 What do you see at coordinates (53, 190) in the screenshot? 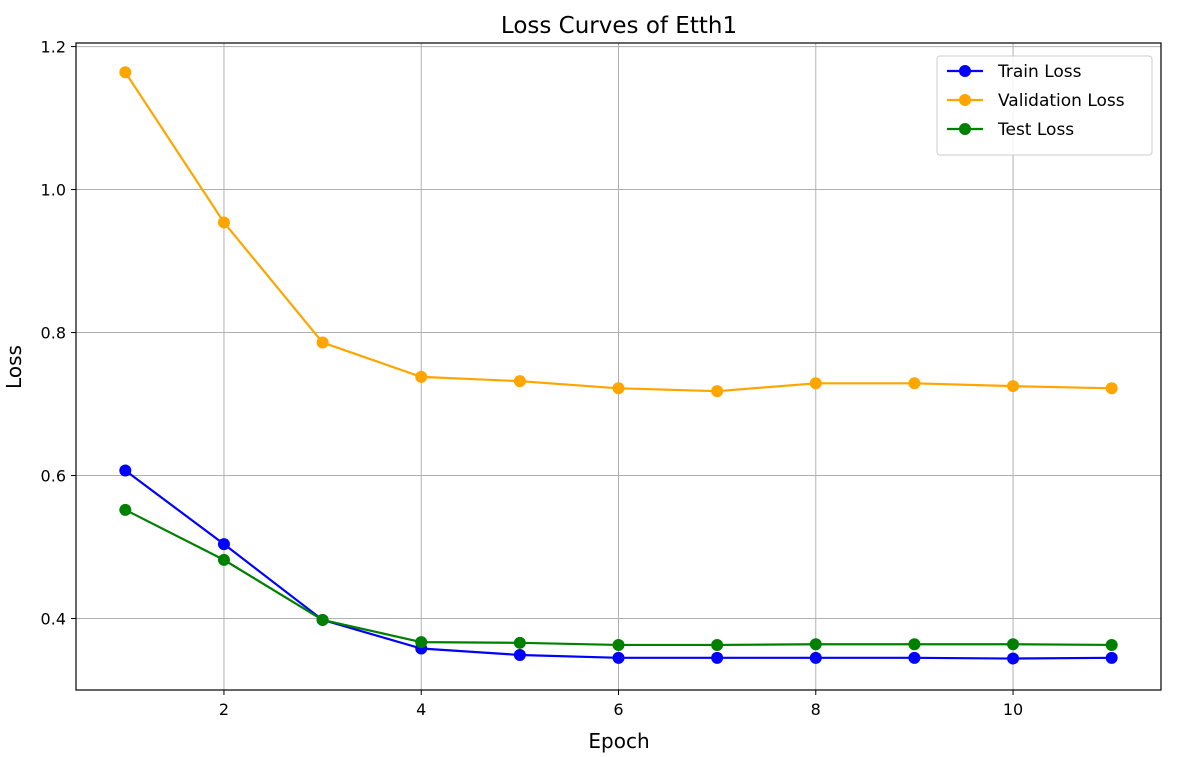
I see `y-tick-label: 1.0` at bounding box center [53, 190].